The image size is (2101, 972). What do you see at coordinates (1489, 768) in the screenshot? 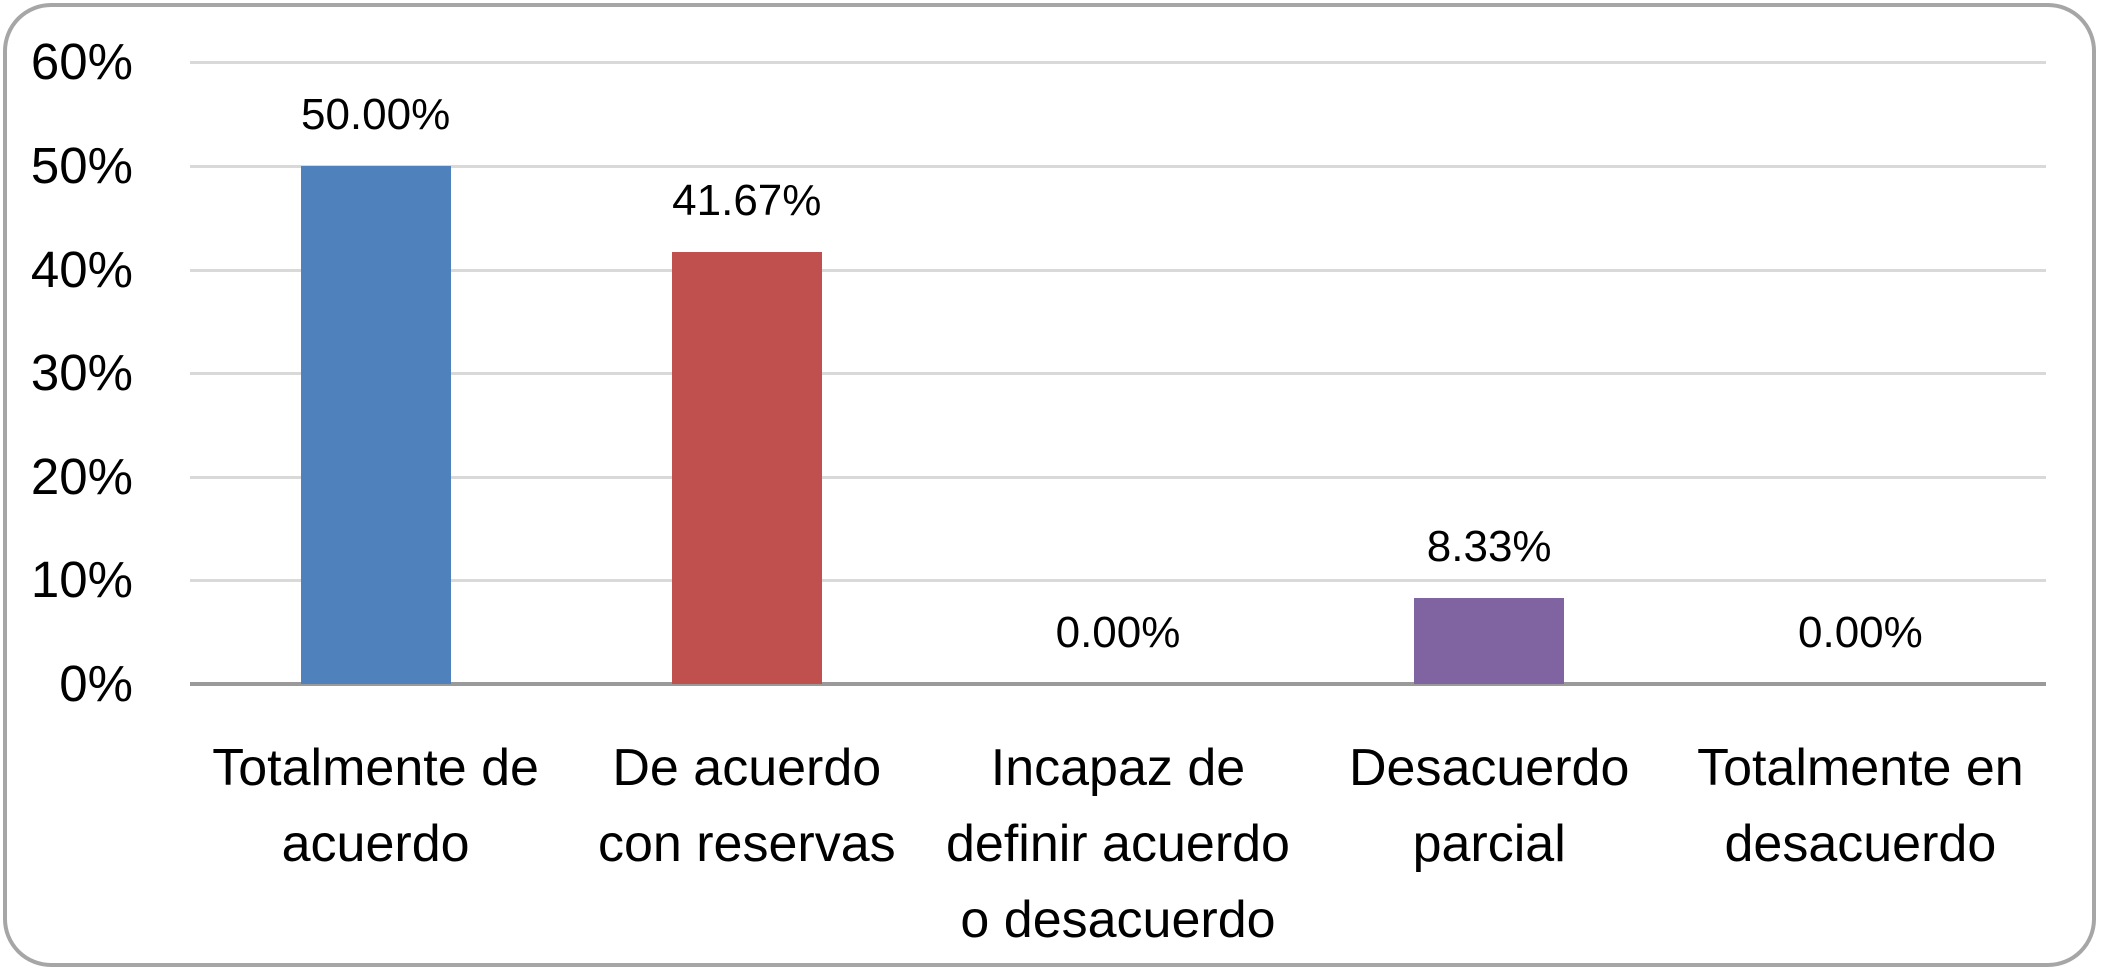
I see `x-category-label-line: Desacuerdo` at bounding box center [1489, 768].